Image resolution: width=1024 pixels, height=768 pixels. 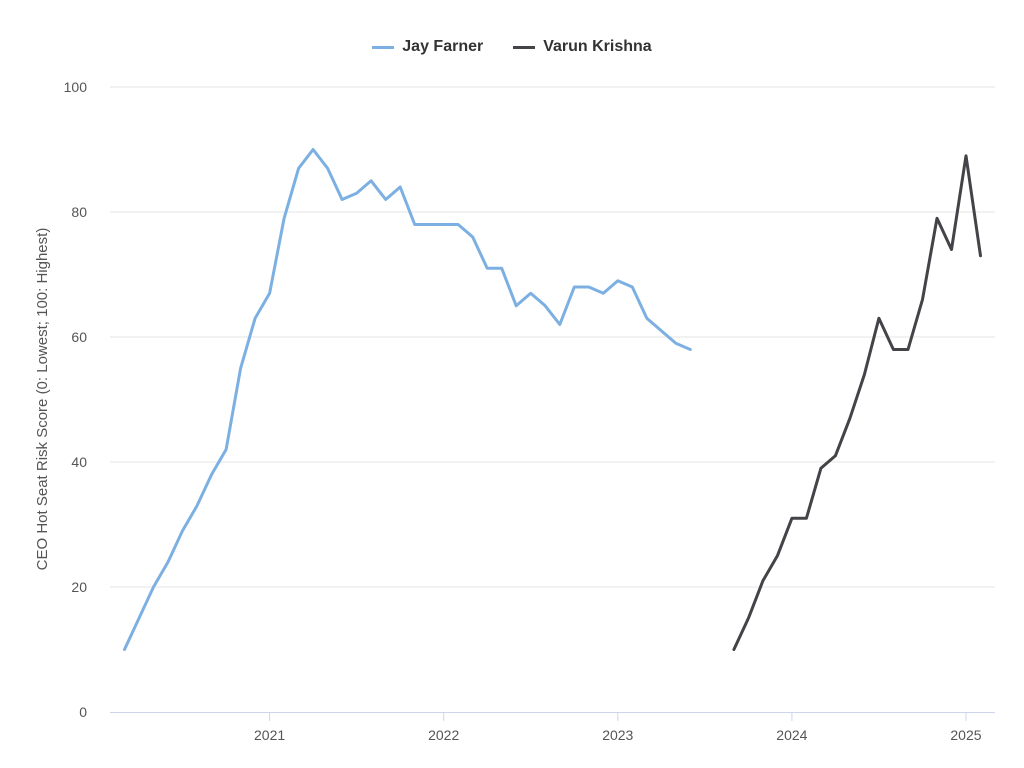 What do you see at coordinates (383, 47) in the screenshot?
I see `legend-swatch-jay-farner` at bounding box center [383, 47].